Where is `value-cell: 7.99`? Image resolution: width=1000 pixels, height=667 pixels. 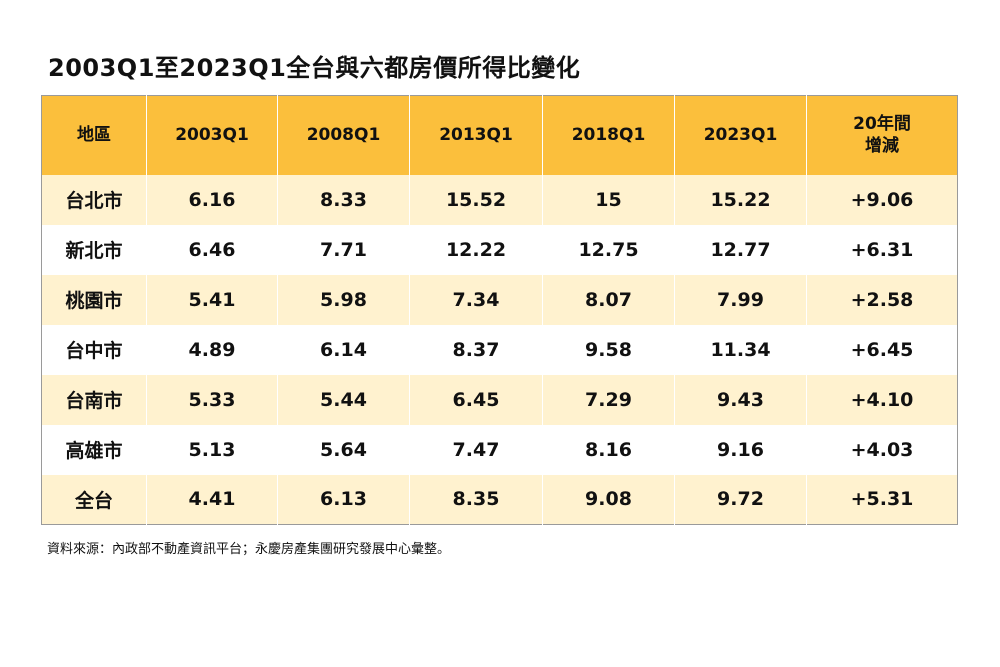 value-cell: 7.99 is located at coordinates (740, 299).